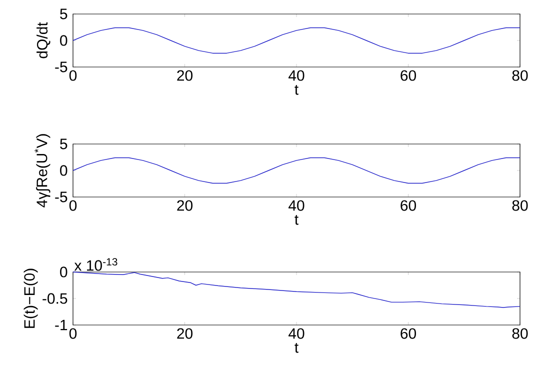 The width and height of the screenshot is (534, 375). What do you see at coordinates (55, 298) in the screenshot?
I see `y-tick-label: -0.5` at bounding box center [55, 298].